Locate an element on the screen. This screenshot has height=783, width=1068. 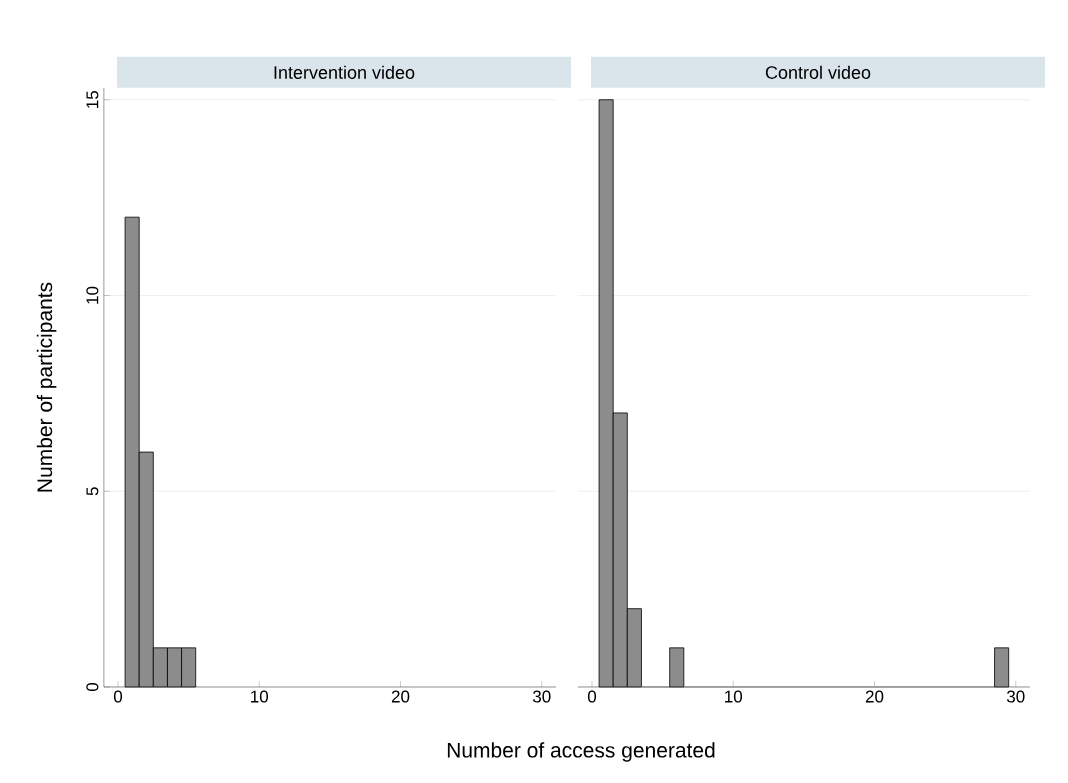
chart-title: Intervention video is located at coordinates (344, 72).